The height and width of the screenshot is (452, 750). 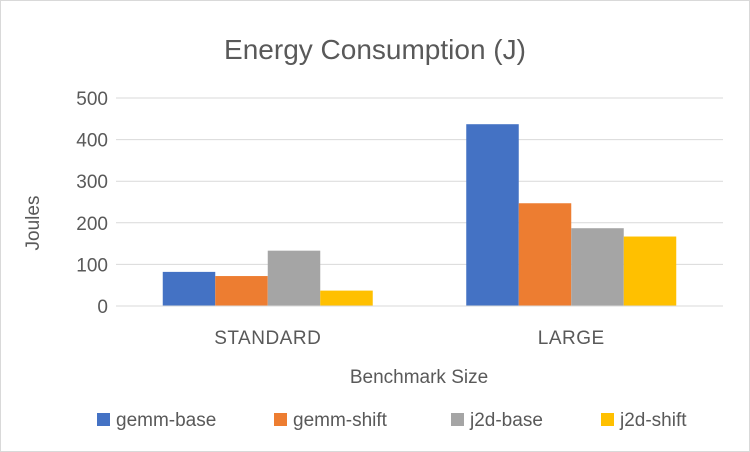 I want to click on x-axis-title: Benchmark Size, so click(x=419, y=377).